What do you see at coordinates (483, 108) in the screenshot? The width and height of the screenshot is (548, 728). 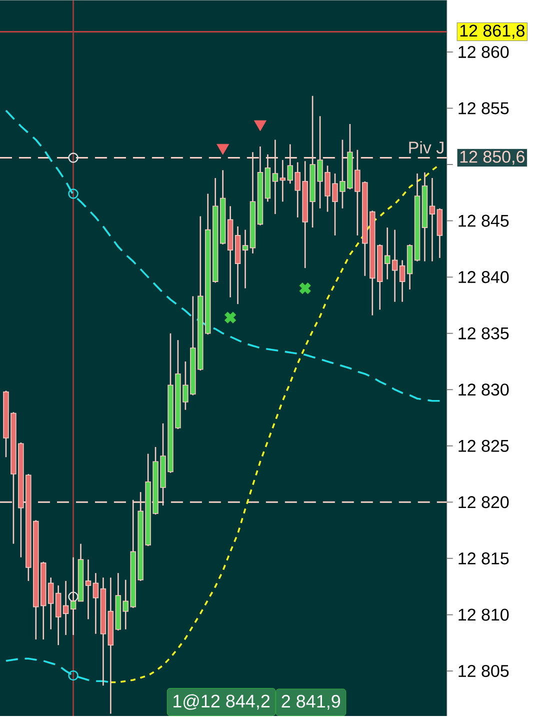 I see `y-tick-label: 12 855` at bounding box center [483, 108].